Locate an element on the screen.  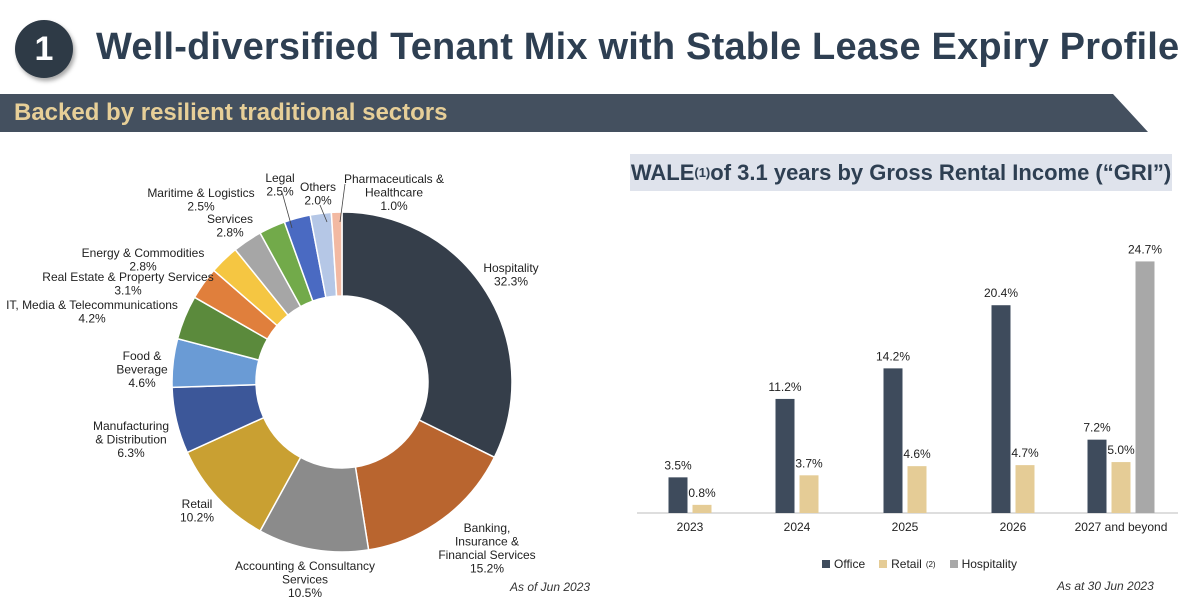
legend-item-retail: Retail (2) is located at coordinates (907, 564).